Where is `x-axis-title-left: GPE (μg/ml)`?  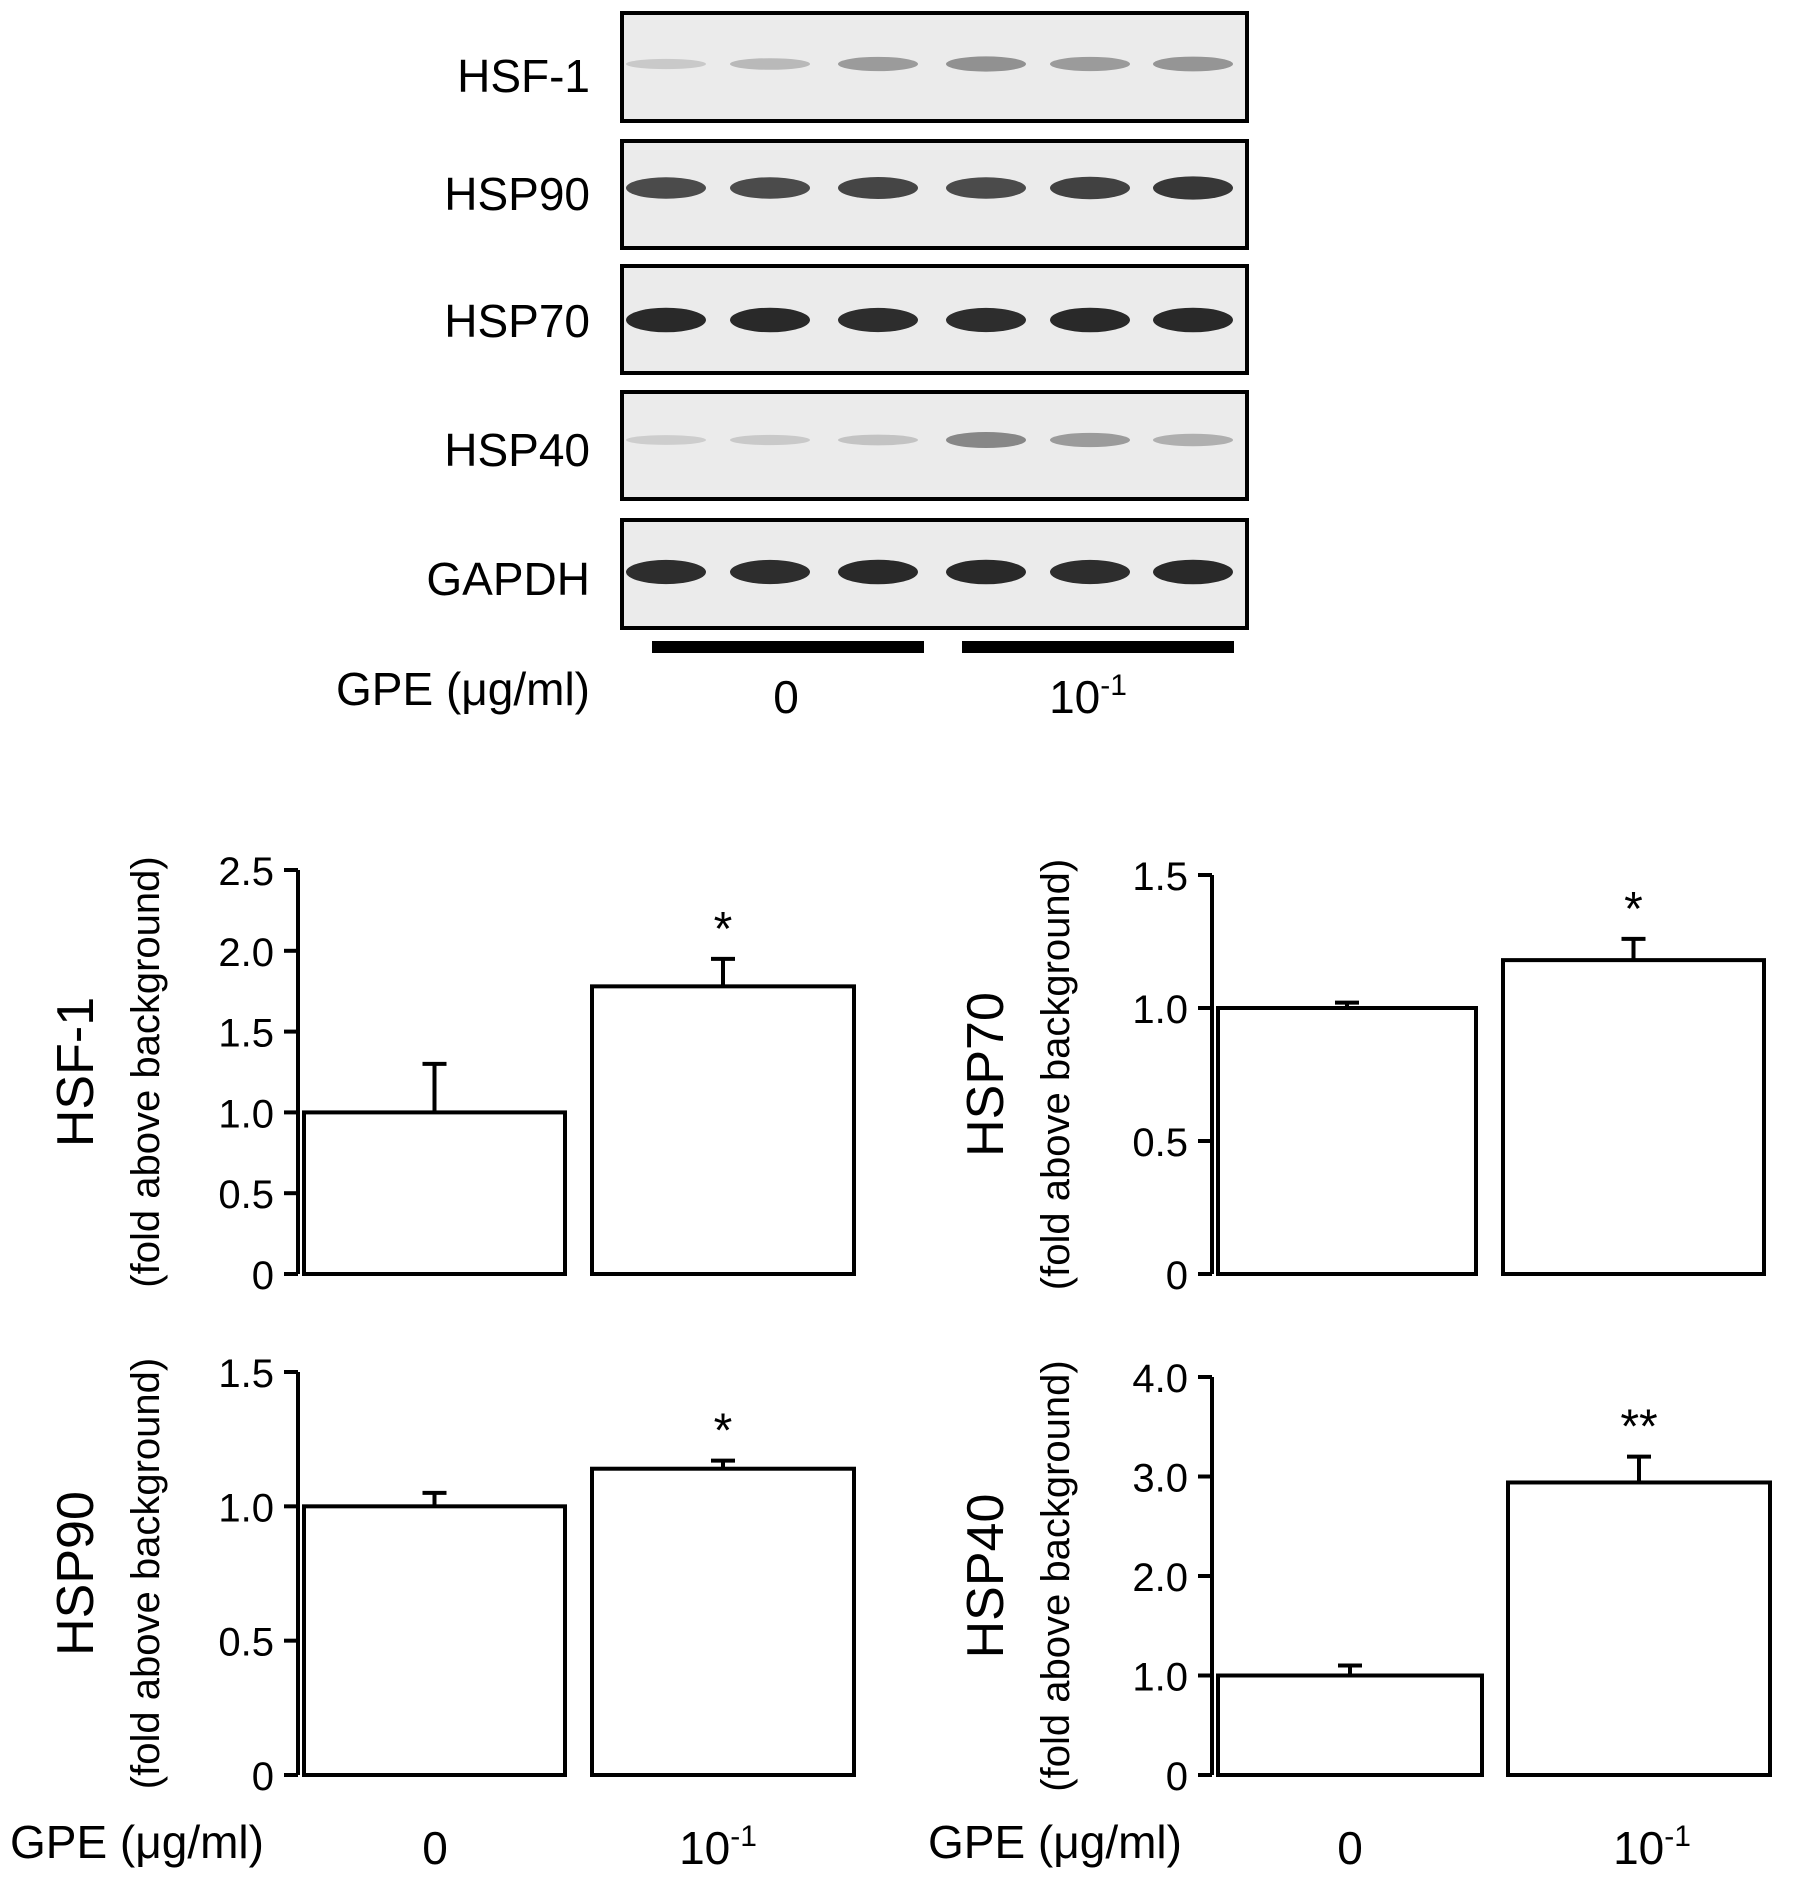
x-axis-title-left: GPE (μg/ml) is located at coordinates (137, 1842).